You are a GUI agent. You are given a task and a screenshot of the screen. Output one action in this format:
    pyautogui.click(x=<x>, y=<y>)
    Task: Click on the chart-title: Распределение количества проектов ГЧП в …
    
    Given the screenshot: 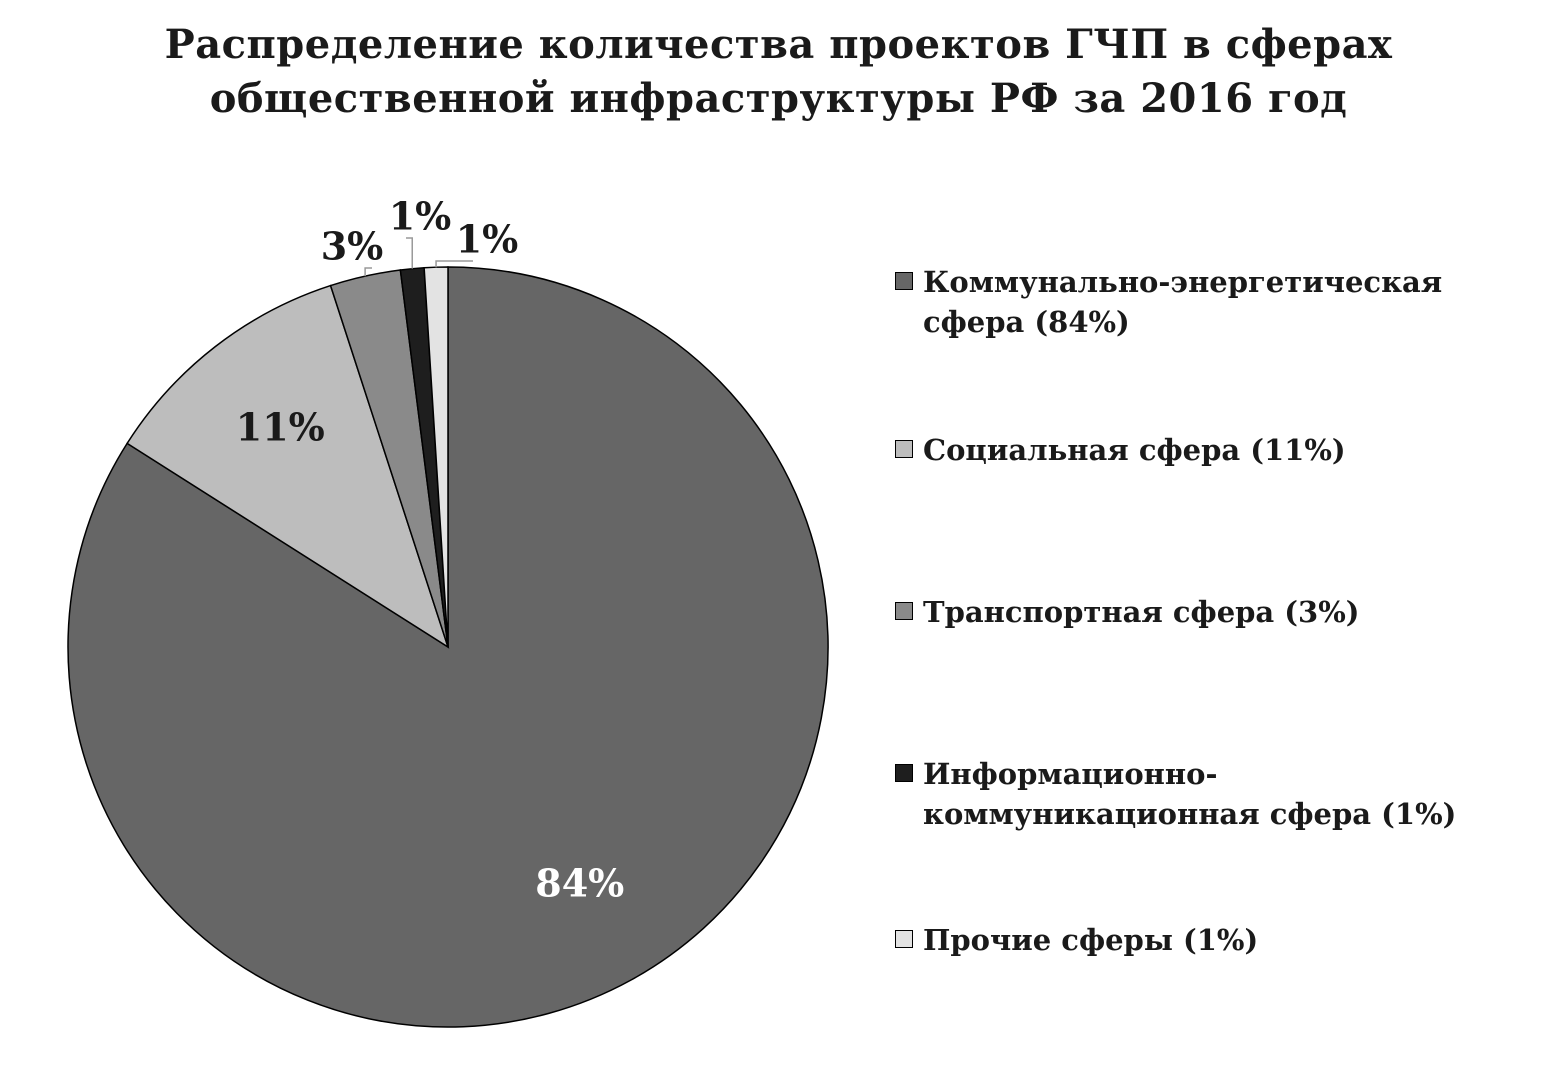 What is the action you would take?
    pyautogui.click(x=778, y=72)
    